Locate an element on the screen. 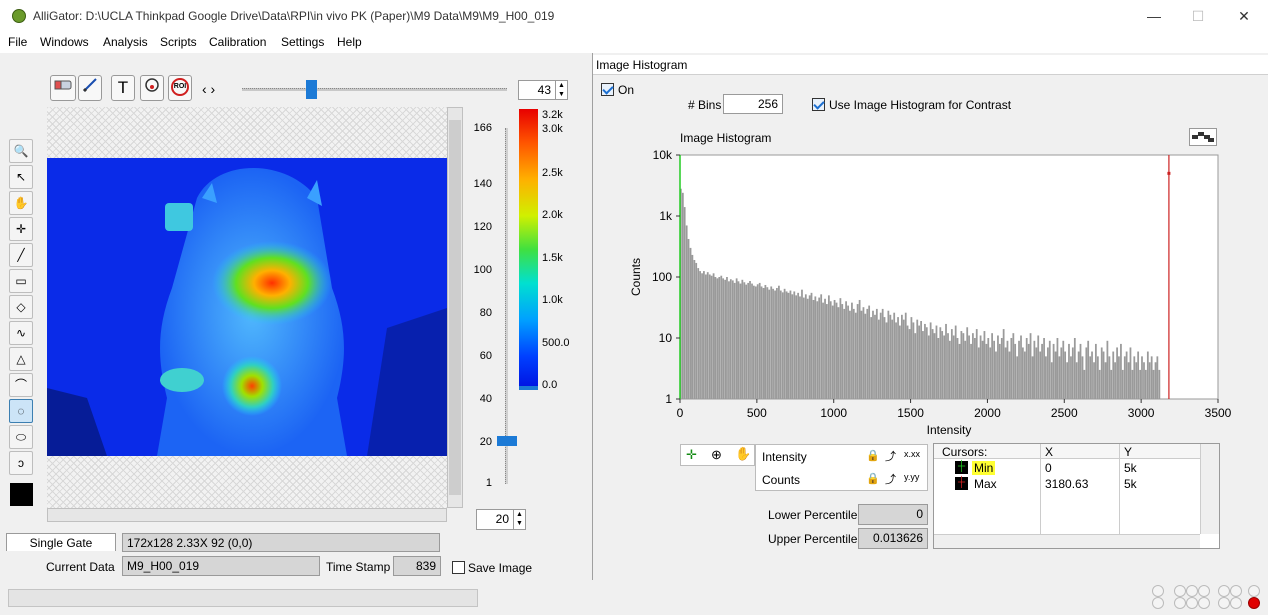  menu-windows: Windows is located at coordinates (64, 42).